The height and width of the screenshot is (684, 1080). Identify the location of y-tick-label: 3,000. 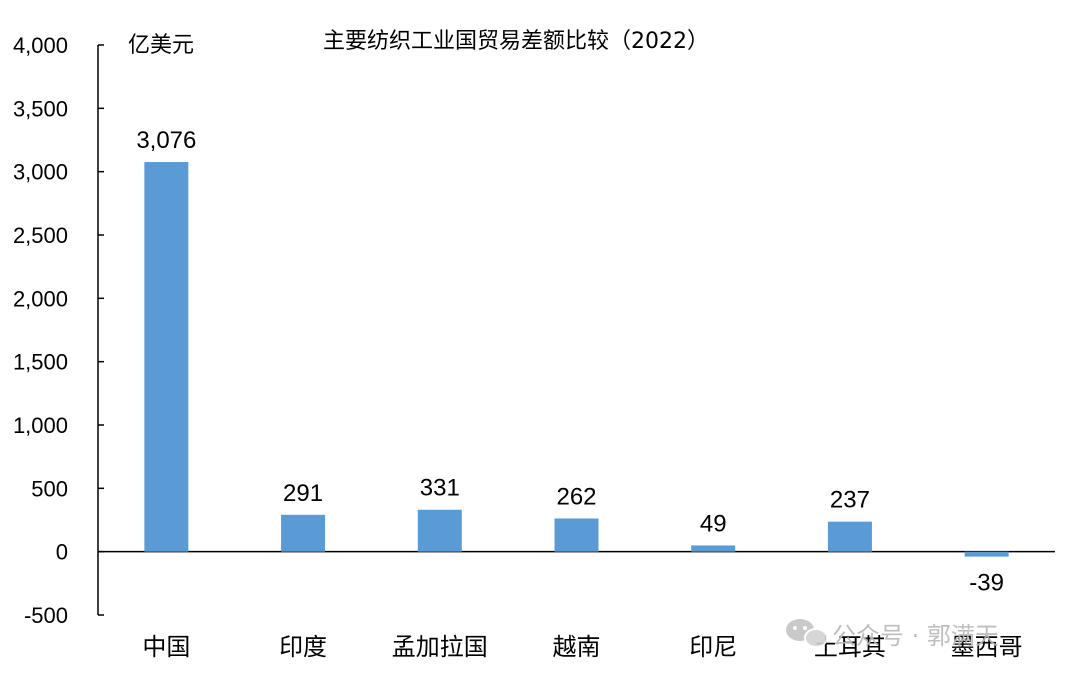
(40, 172).